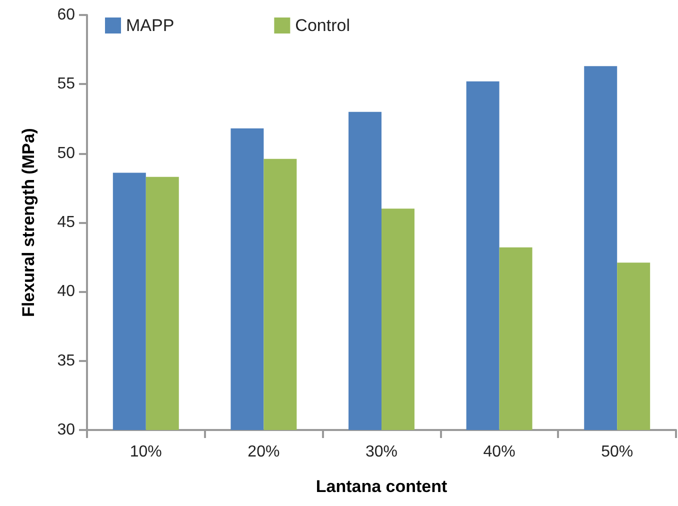 The image size is (678, 506). Describe the element at coordinates (66, 153) in the screenshot. I see `y-tick-label: 50` at that location.